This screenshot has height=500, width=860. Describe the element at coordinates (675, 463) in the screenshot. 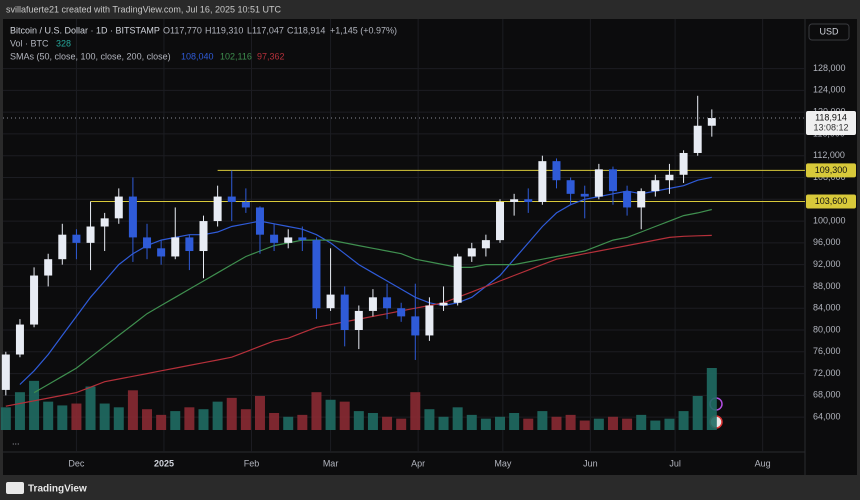

I see `x-tick-label: Jul` at that location.